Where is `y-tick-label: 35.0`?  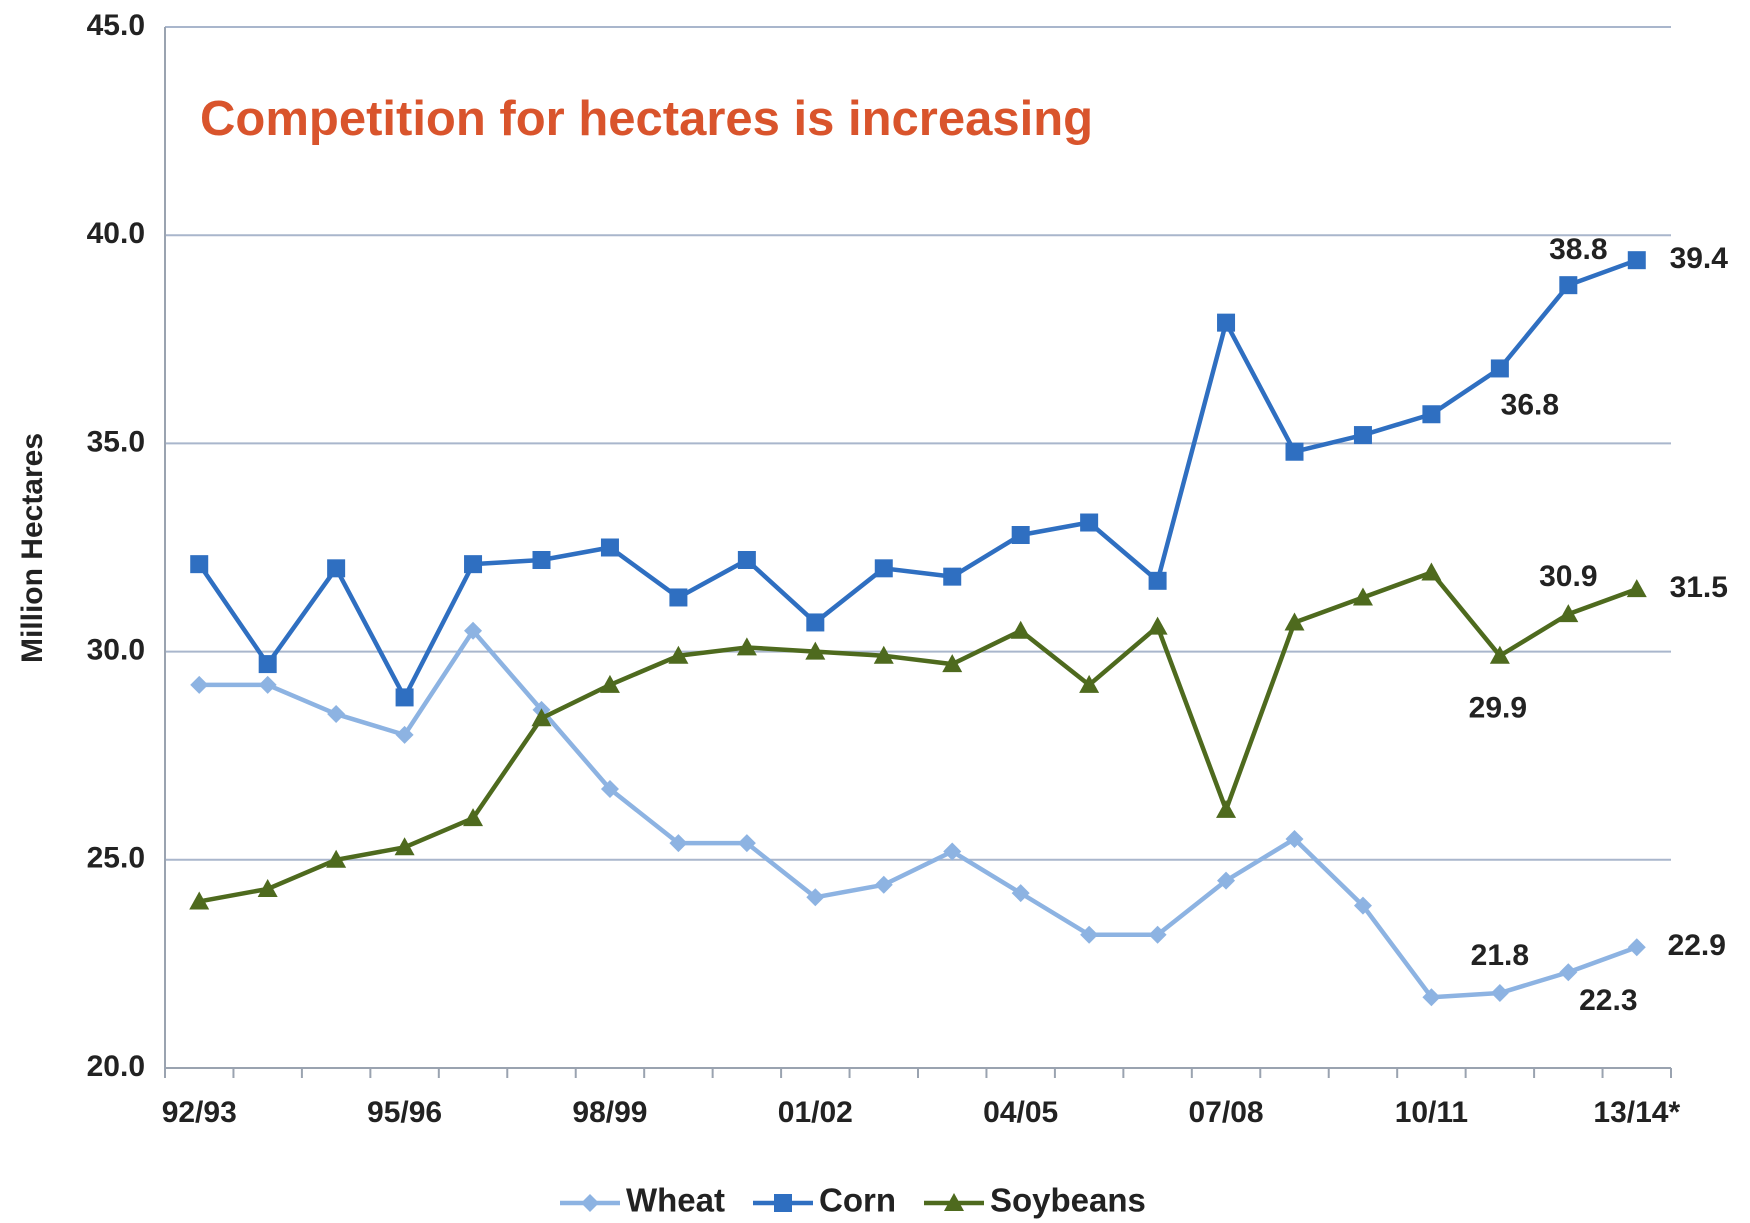
y-tick-label: 35.0 is located at coordinates (116, 441).